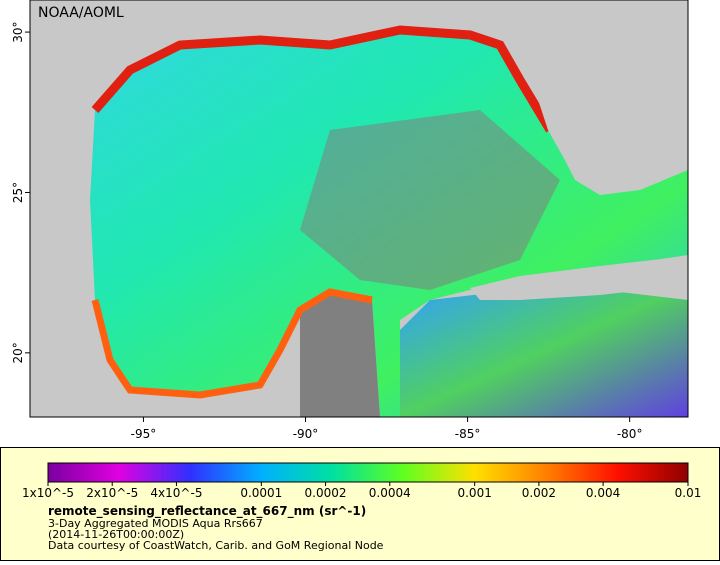  I want to click on colorbar-tick-label: 4x10^-5, so click(176, 493).